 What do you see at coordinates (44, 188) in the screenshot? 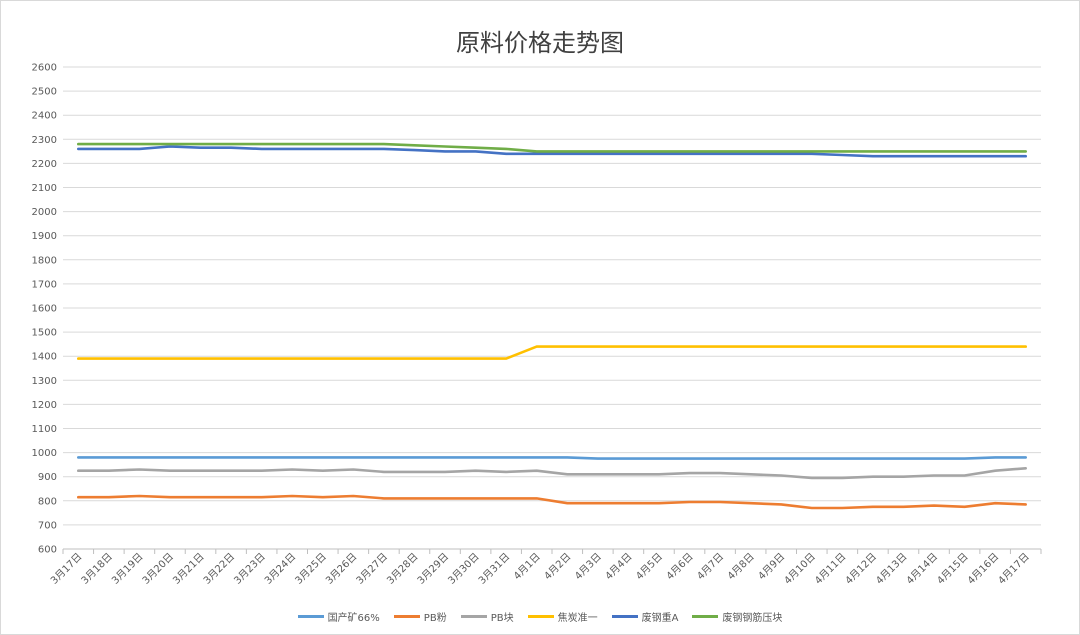
I see `y-tick-label: 2100` at bounding box center [44, 188].